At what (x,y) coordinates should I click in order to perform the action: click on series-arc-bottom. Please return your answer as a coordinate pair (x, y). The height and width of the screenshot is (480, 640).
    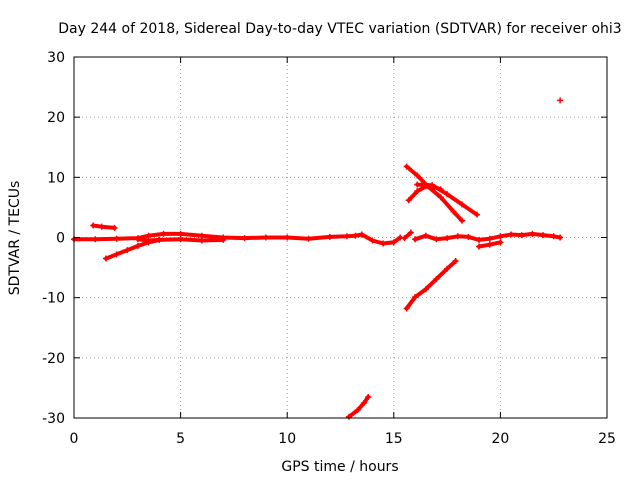
    Looking at the image, I should click on (359, 406).